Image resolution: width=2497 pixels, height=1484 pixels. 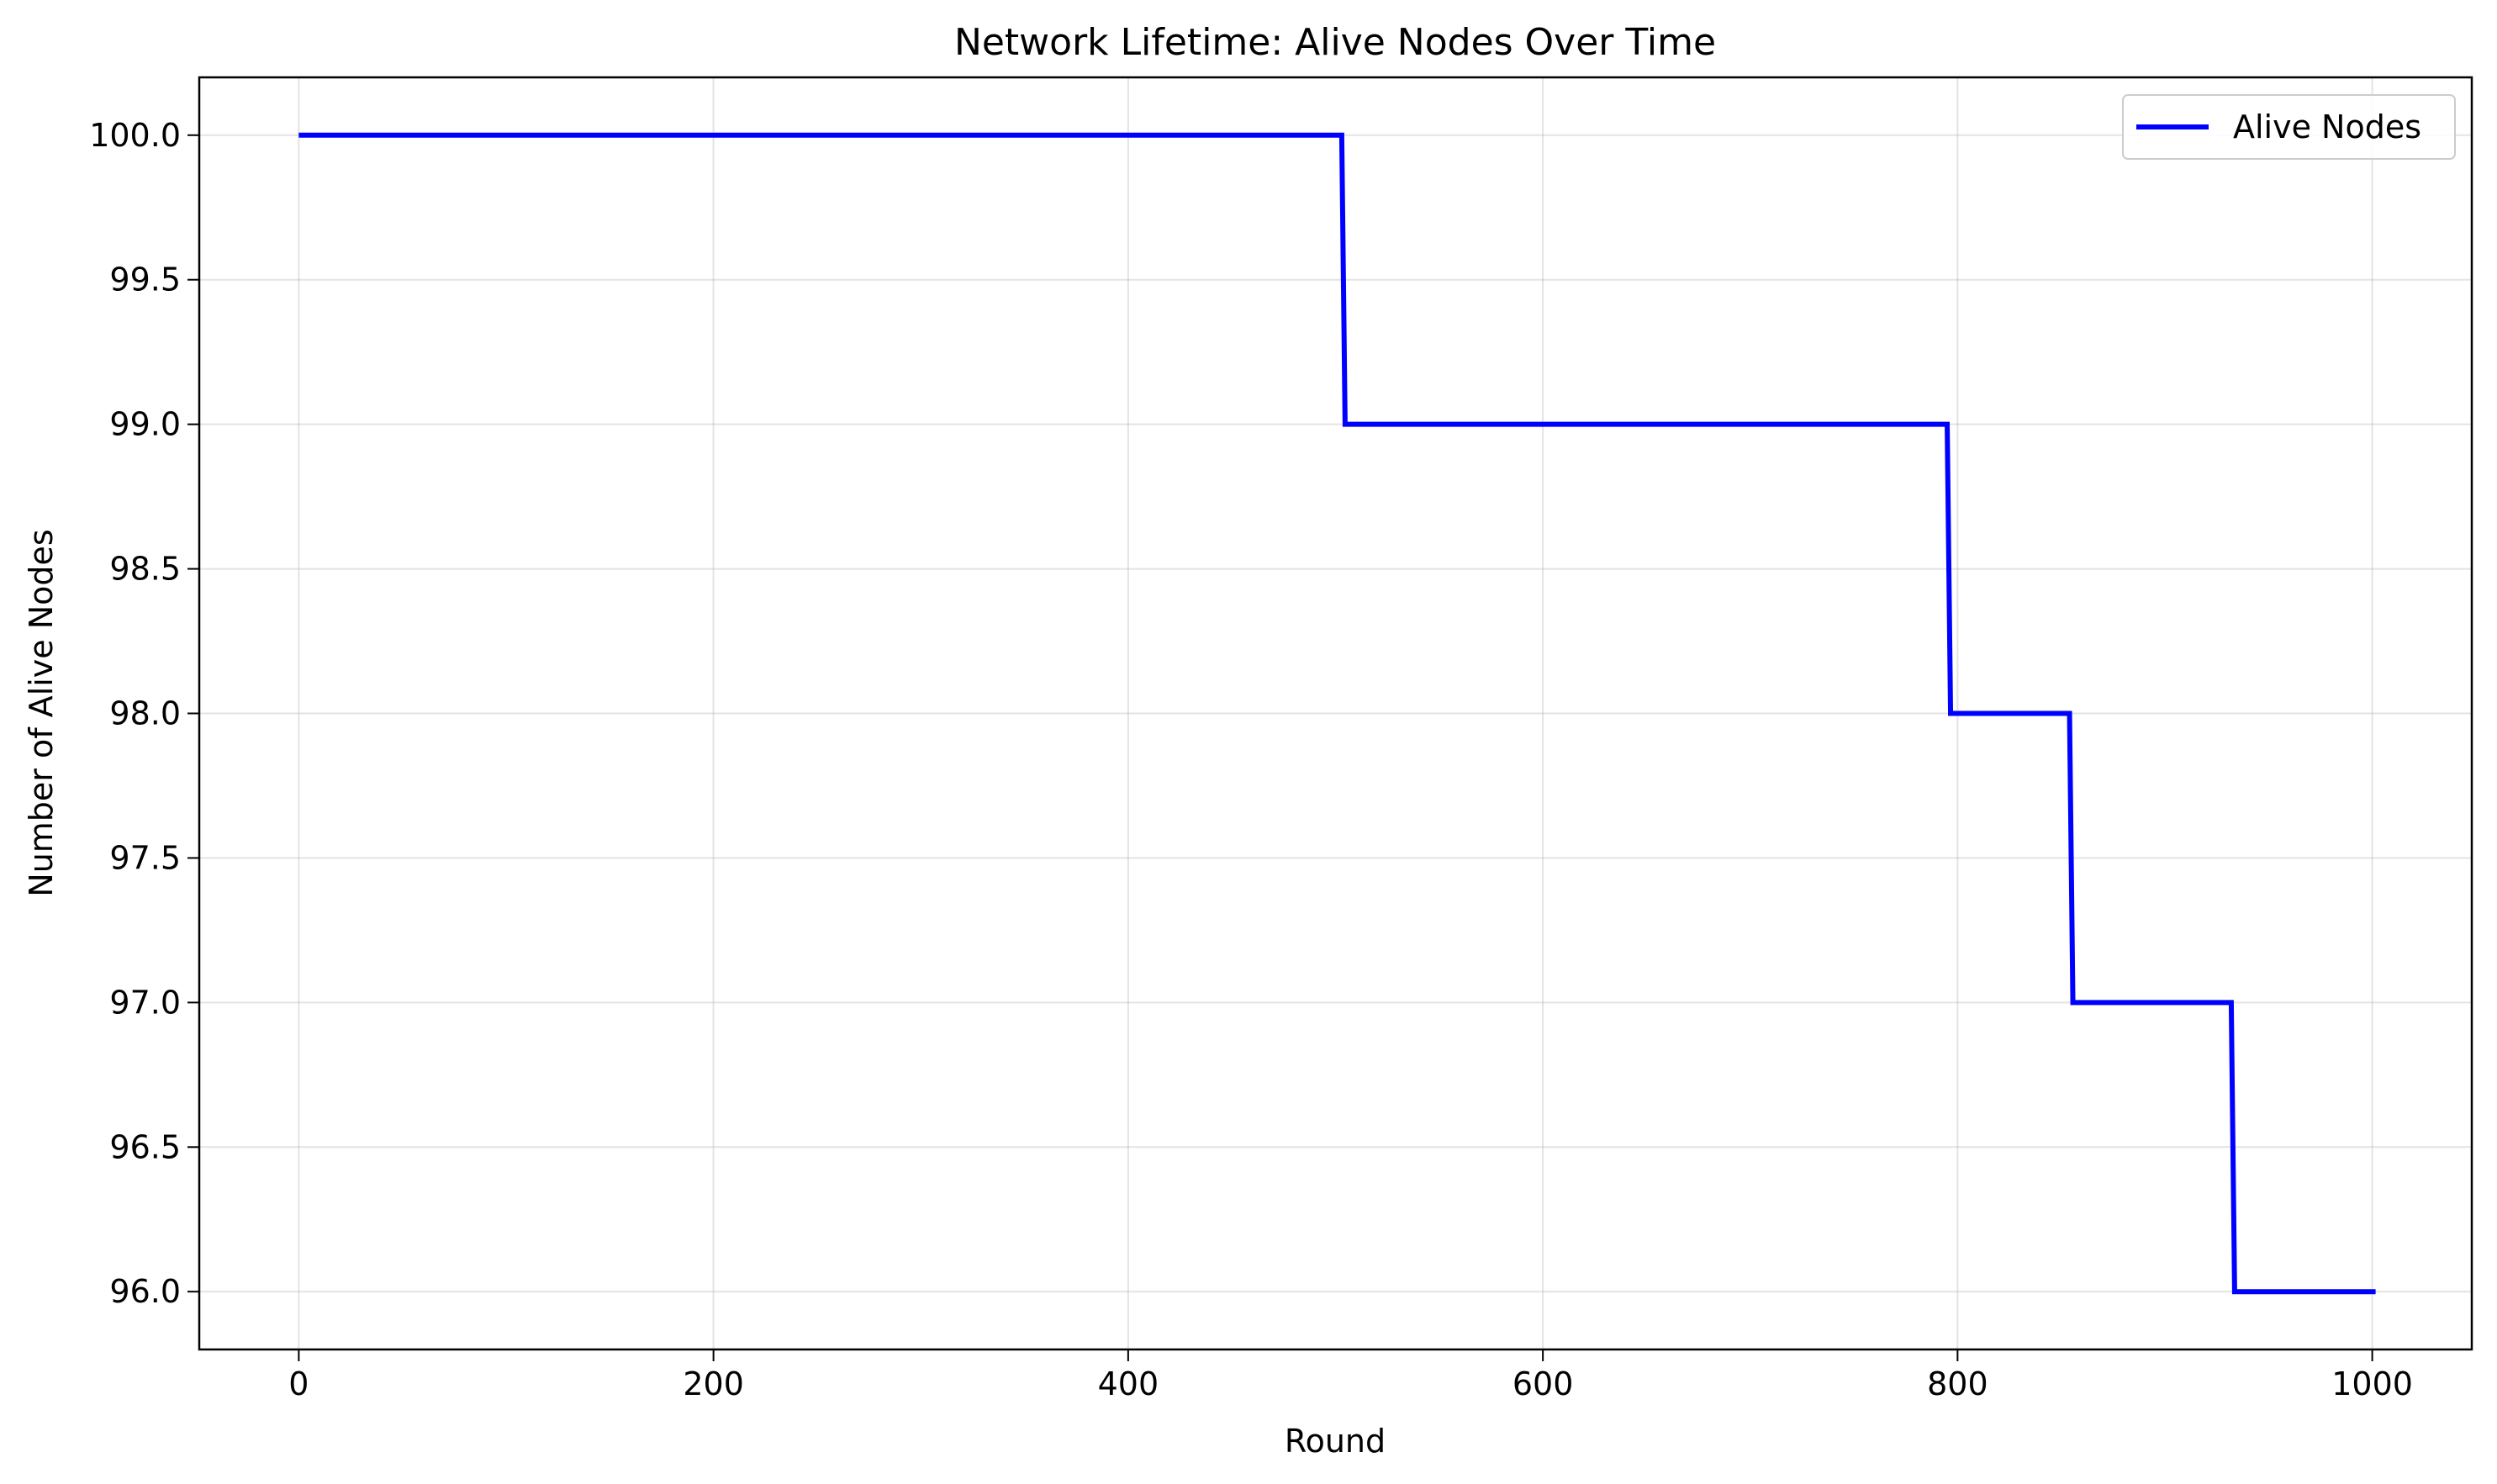 I want to click on x-tick: 400, so click(x=1128, y=1375).